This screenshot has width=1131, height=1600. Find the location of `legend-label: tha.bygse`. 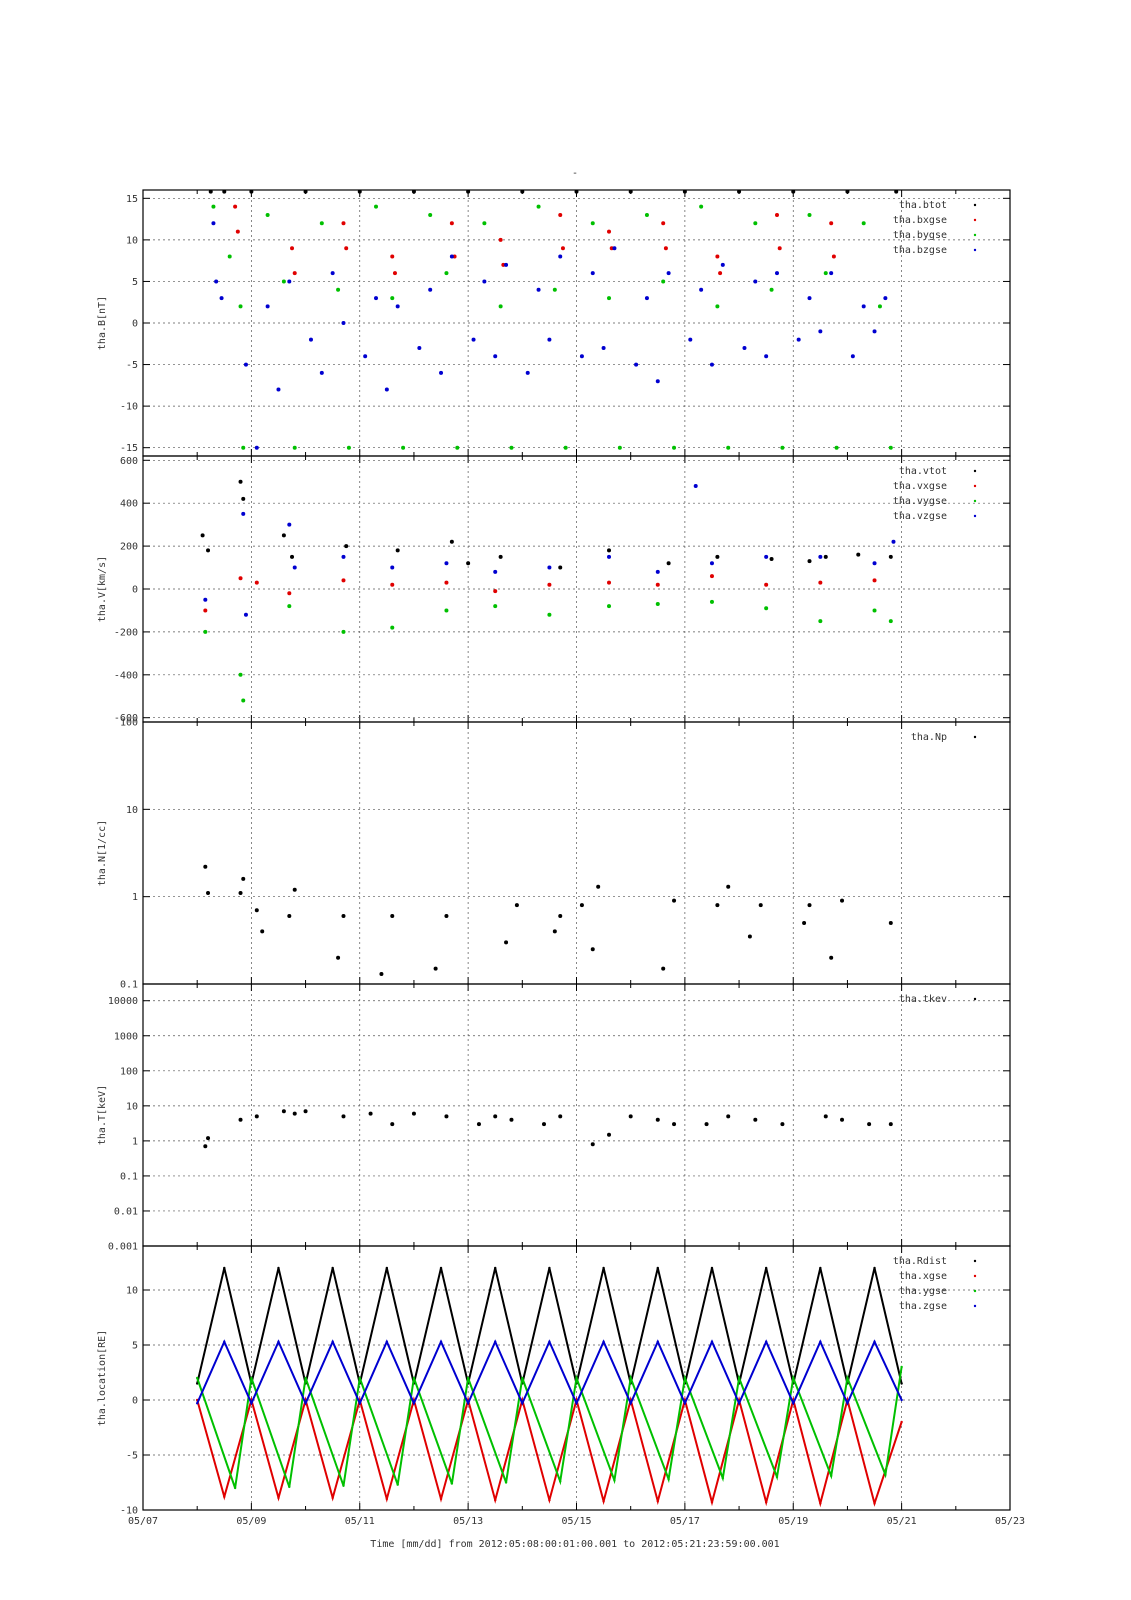

legend-label: tha.bygse is located at coordinates (920, 235).